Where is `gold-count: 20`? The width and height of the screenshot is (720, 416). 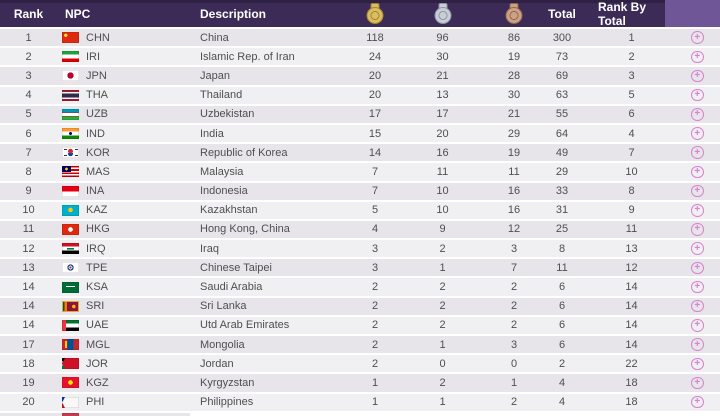 gold-count: 20 is located at coordinates (375, 95).